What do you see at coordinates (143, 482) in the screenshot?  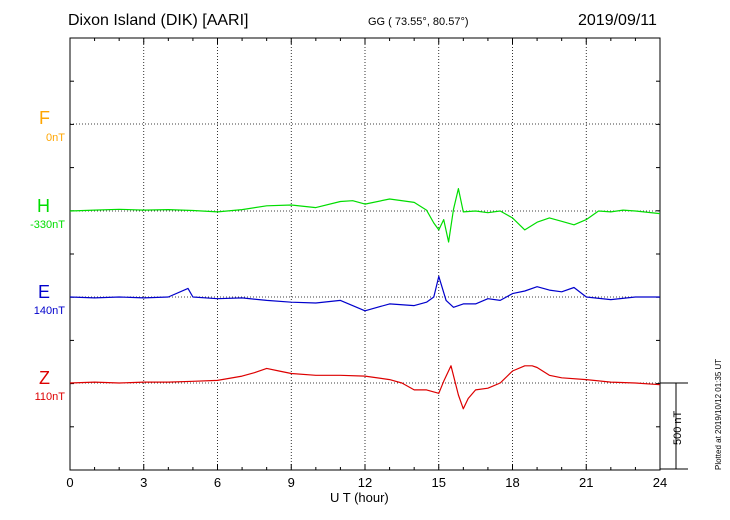 I see `x-tick-label: 3` at bounding box center [143, 482].